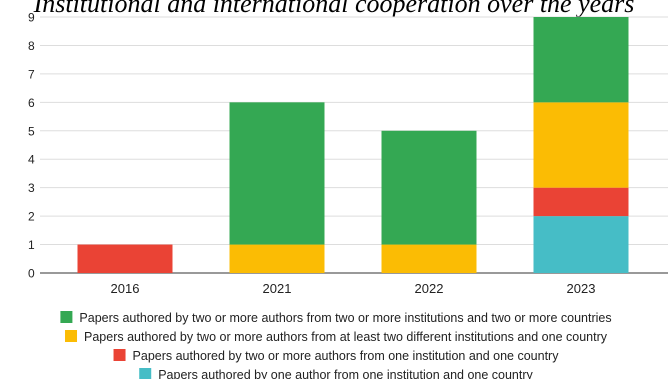 This screenshot has width=668, height=379. Describe the element at coordinates (125, 288) in the screenshot. I see `x-tick-label: 2016` at that location.